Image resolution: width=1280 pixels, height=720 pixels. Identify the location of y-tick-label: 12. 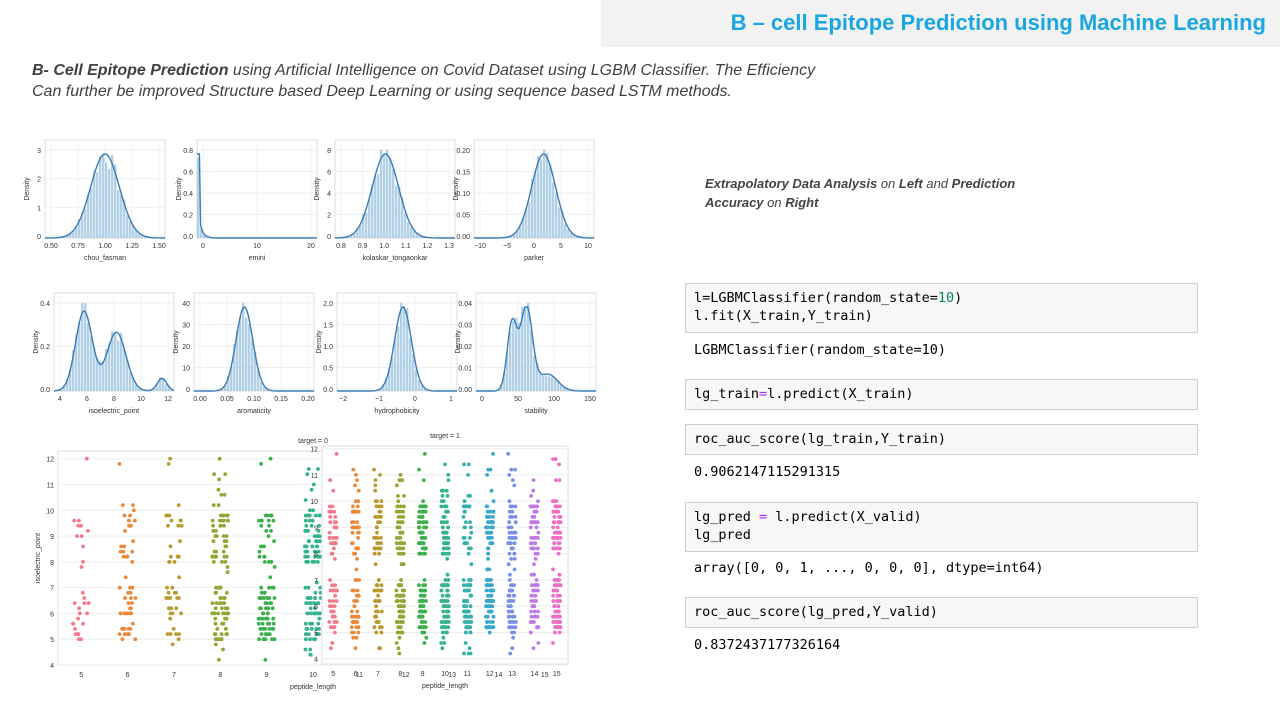
(50, 460).